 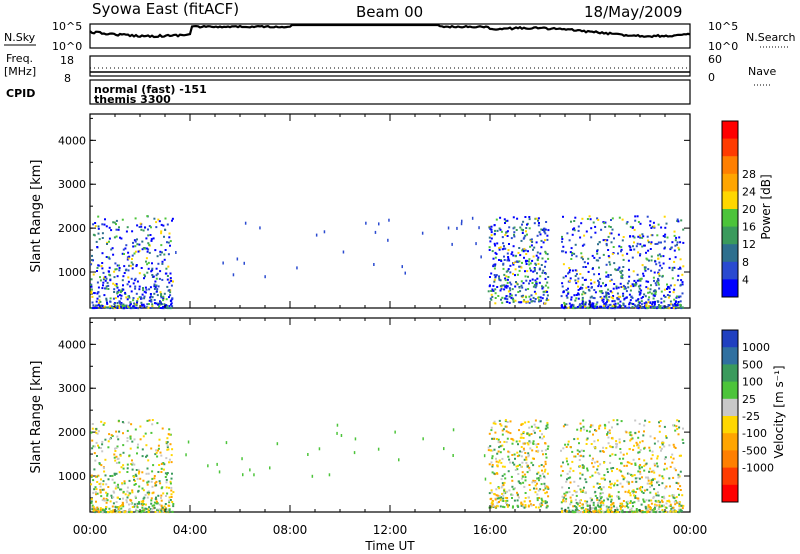 What do you see at coordinates (754, 450) in the screenshot?
I see `colorbar-tick-label: -500` at bounding box center [754, 450].